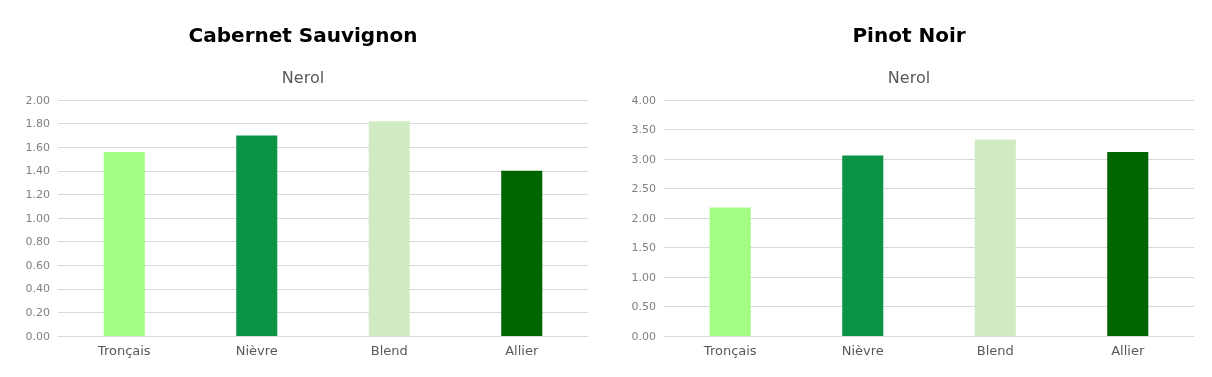 This screenshot has height=377, width=1212. What do you see at coordinates (303, 35) in the screenshot?
I see `chart-title: Cabernet Sauvignon` at bounding box center [303, 35].